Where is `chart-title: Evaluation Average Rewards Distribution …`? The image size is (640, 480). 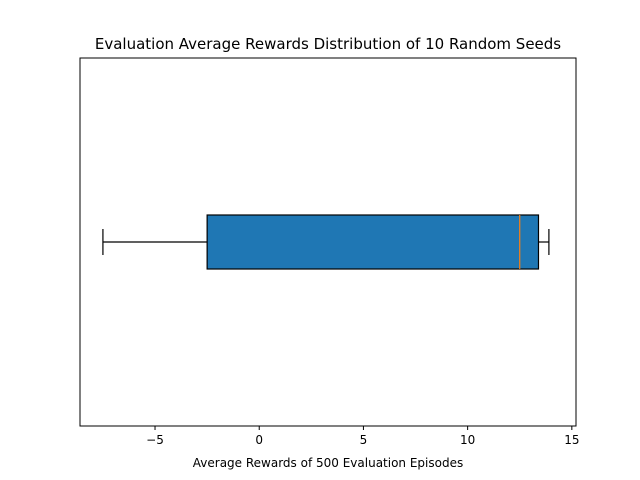 chart-title: Evaluation Average Rewards Distribution … is located at coordinates (328, 44).